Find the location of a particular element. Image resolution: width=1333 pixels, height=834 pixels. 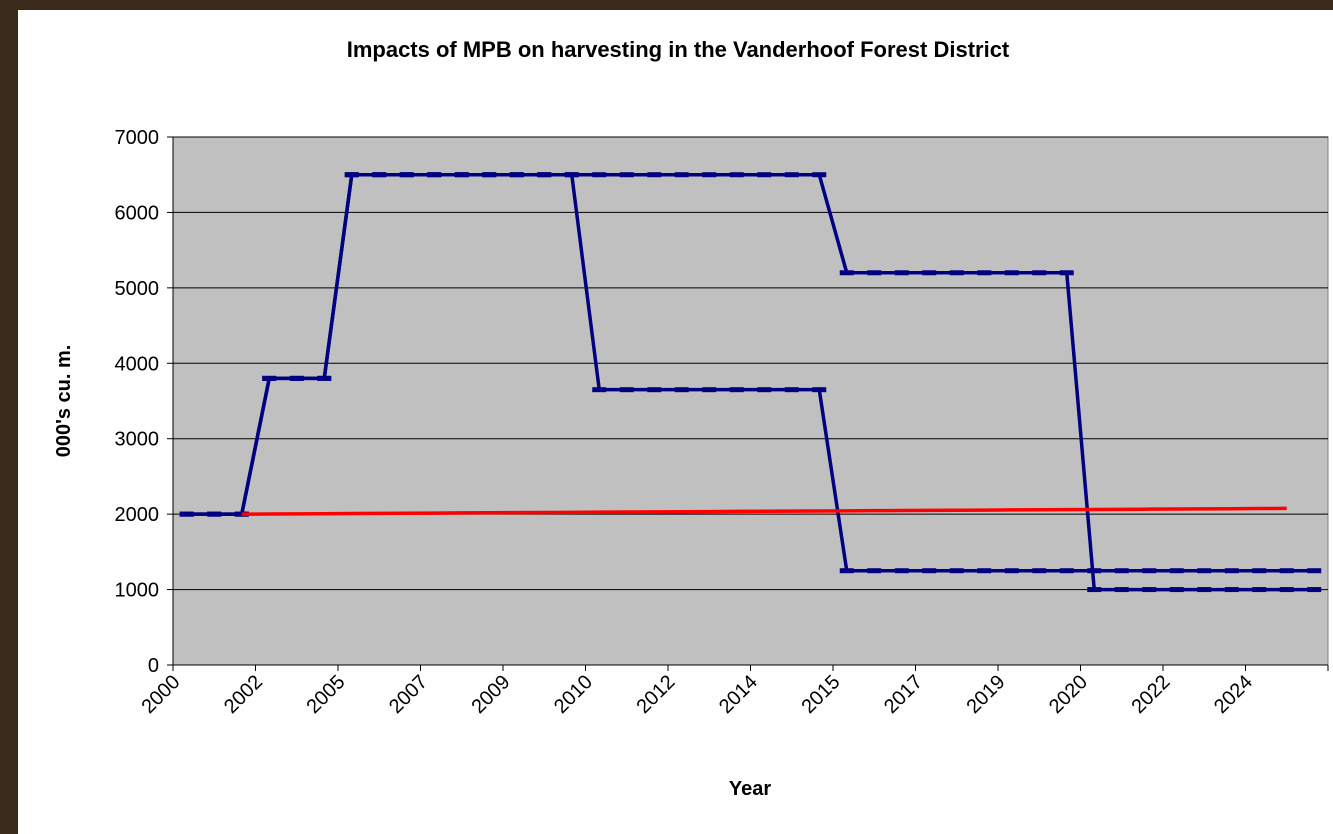

y-tick-label: 2000 is located at coordinates (137, 515).